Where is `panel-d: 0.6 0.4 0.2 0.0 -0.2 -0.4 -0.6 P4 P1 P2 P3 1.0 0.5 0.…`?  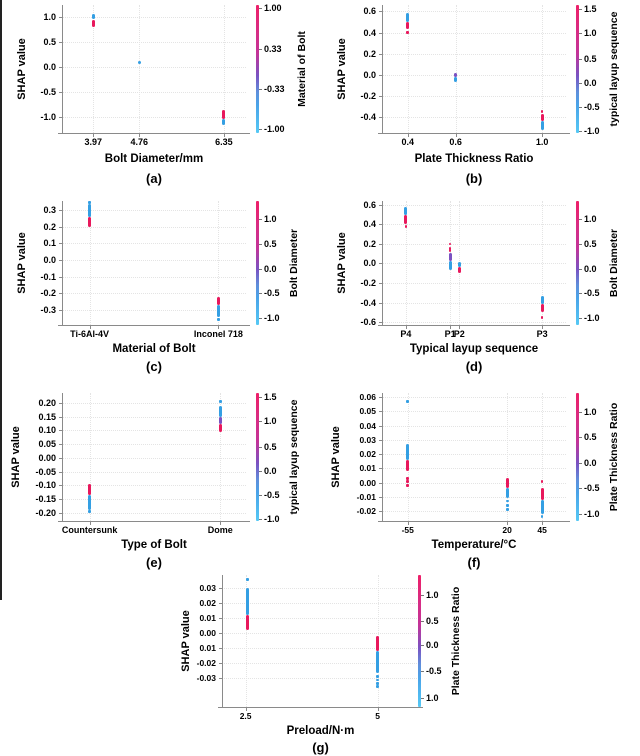
panel-d: 0.6 0.4 0.2 0.0 -0.2 -0.4 -0.6 P4 P1 P2 P3 1.0 0.5 0.… is located at coordinates (480, 284).